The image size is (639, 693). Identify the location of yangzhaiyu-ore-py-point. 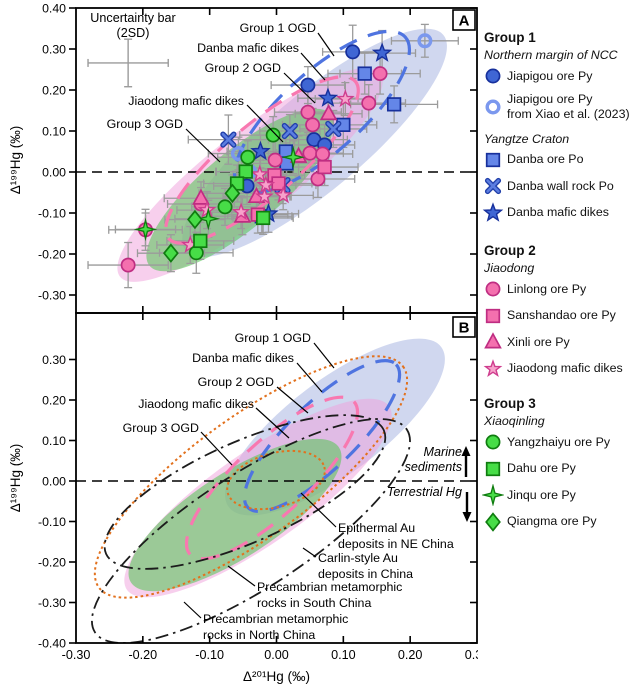
(196, 253).